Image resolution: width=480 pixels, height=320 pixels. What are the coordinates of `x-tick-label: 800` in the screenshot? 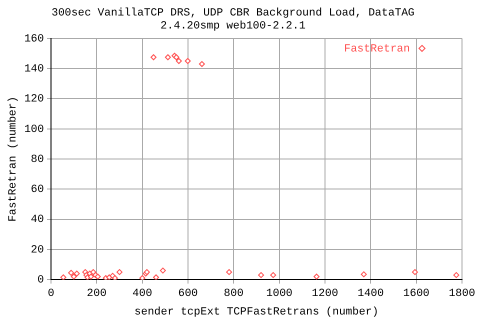 It's located at (234, 294).